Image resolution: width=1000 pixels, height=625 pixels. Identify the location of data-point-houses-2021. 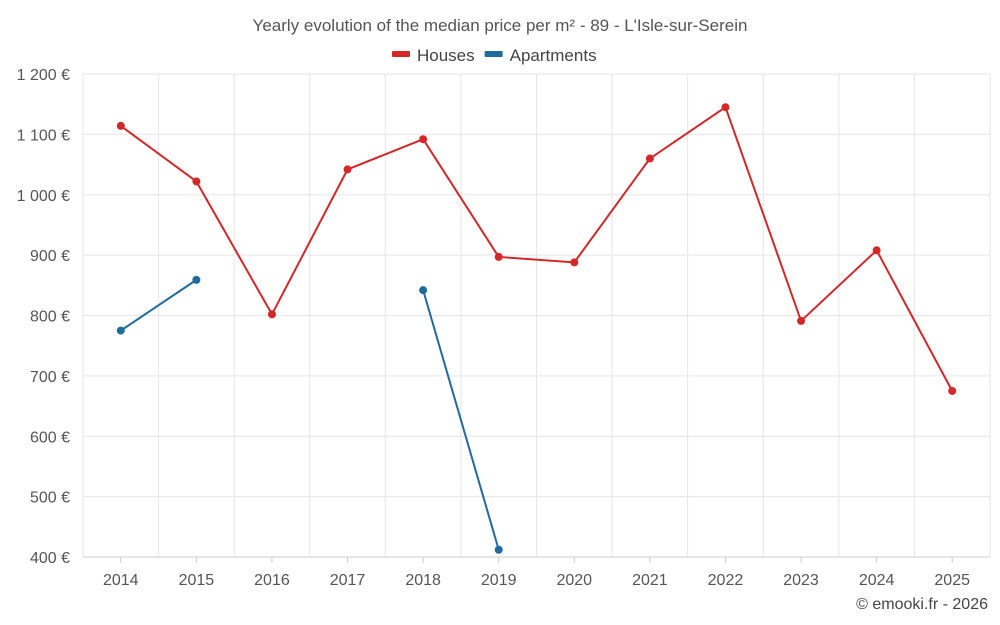
(649, 158).